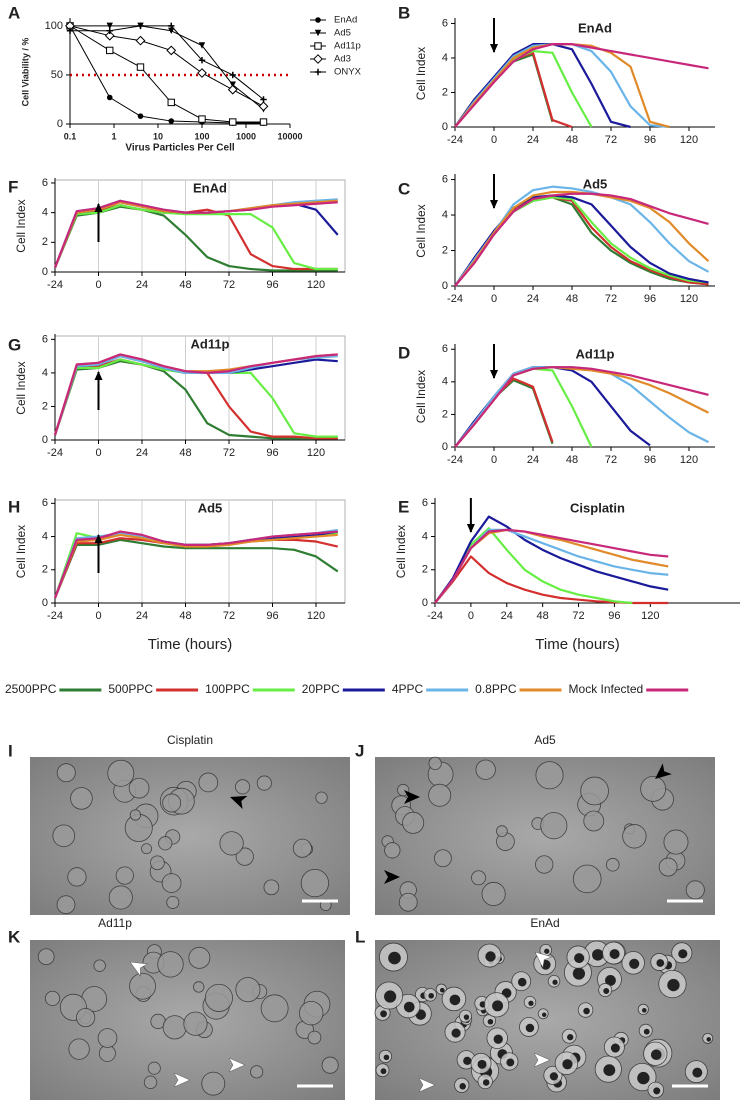 This screenshot has width=747, height=1114. What do you see at coordinates (98, 285) in the screenshot?
I see `x-tick-label: 0` at bounding box center [98, 285].